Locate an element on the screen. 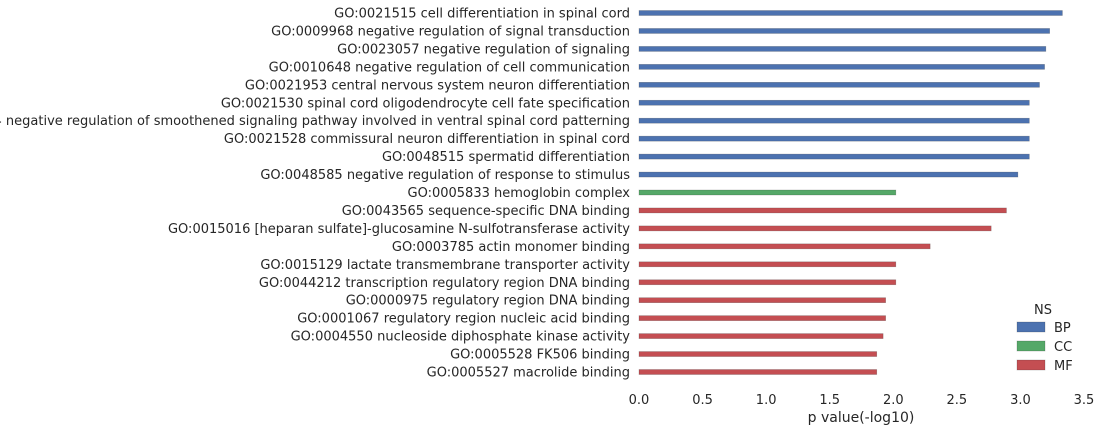 Image resolution: width=1101 pixels, height=431 pixels. legend-label-mf: MF is located at coordinates (1063, 366).